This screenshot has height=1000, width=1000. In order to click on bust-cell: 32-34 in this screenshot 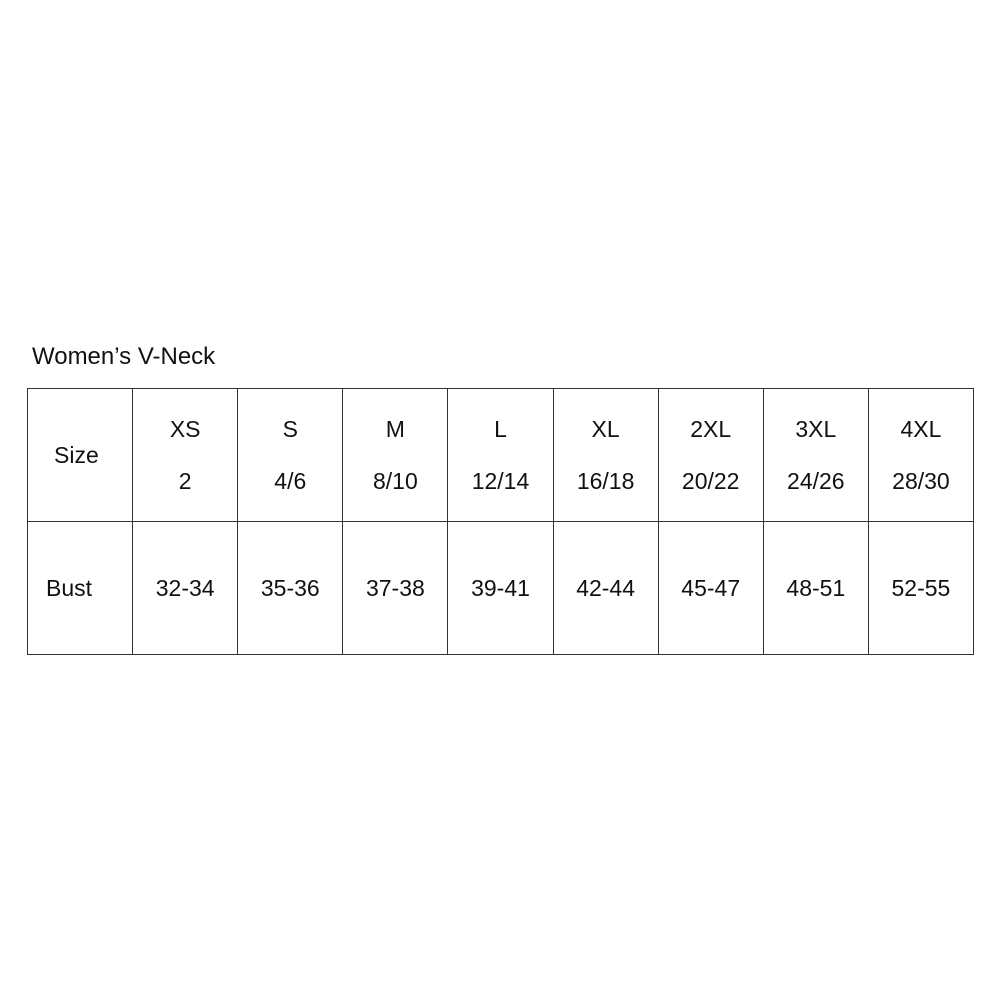, I will do `click(185, 588)`.